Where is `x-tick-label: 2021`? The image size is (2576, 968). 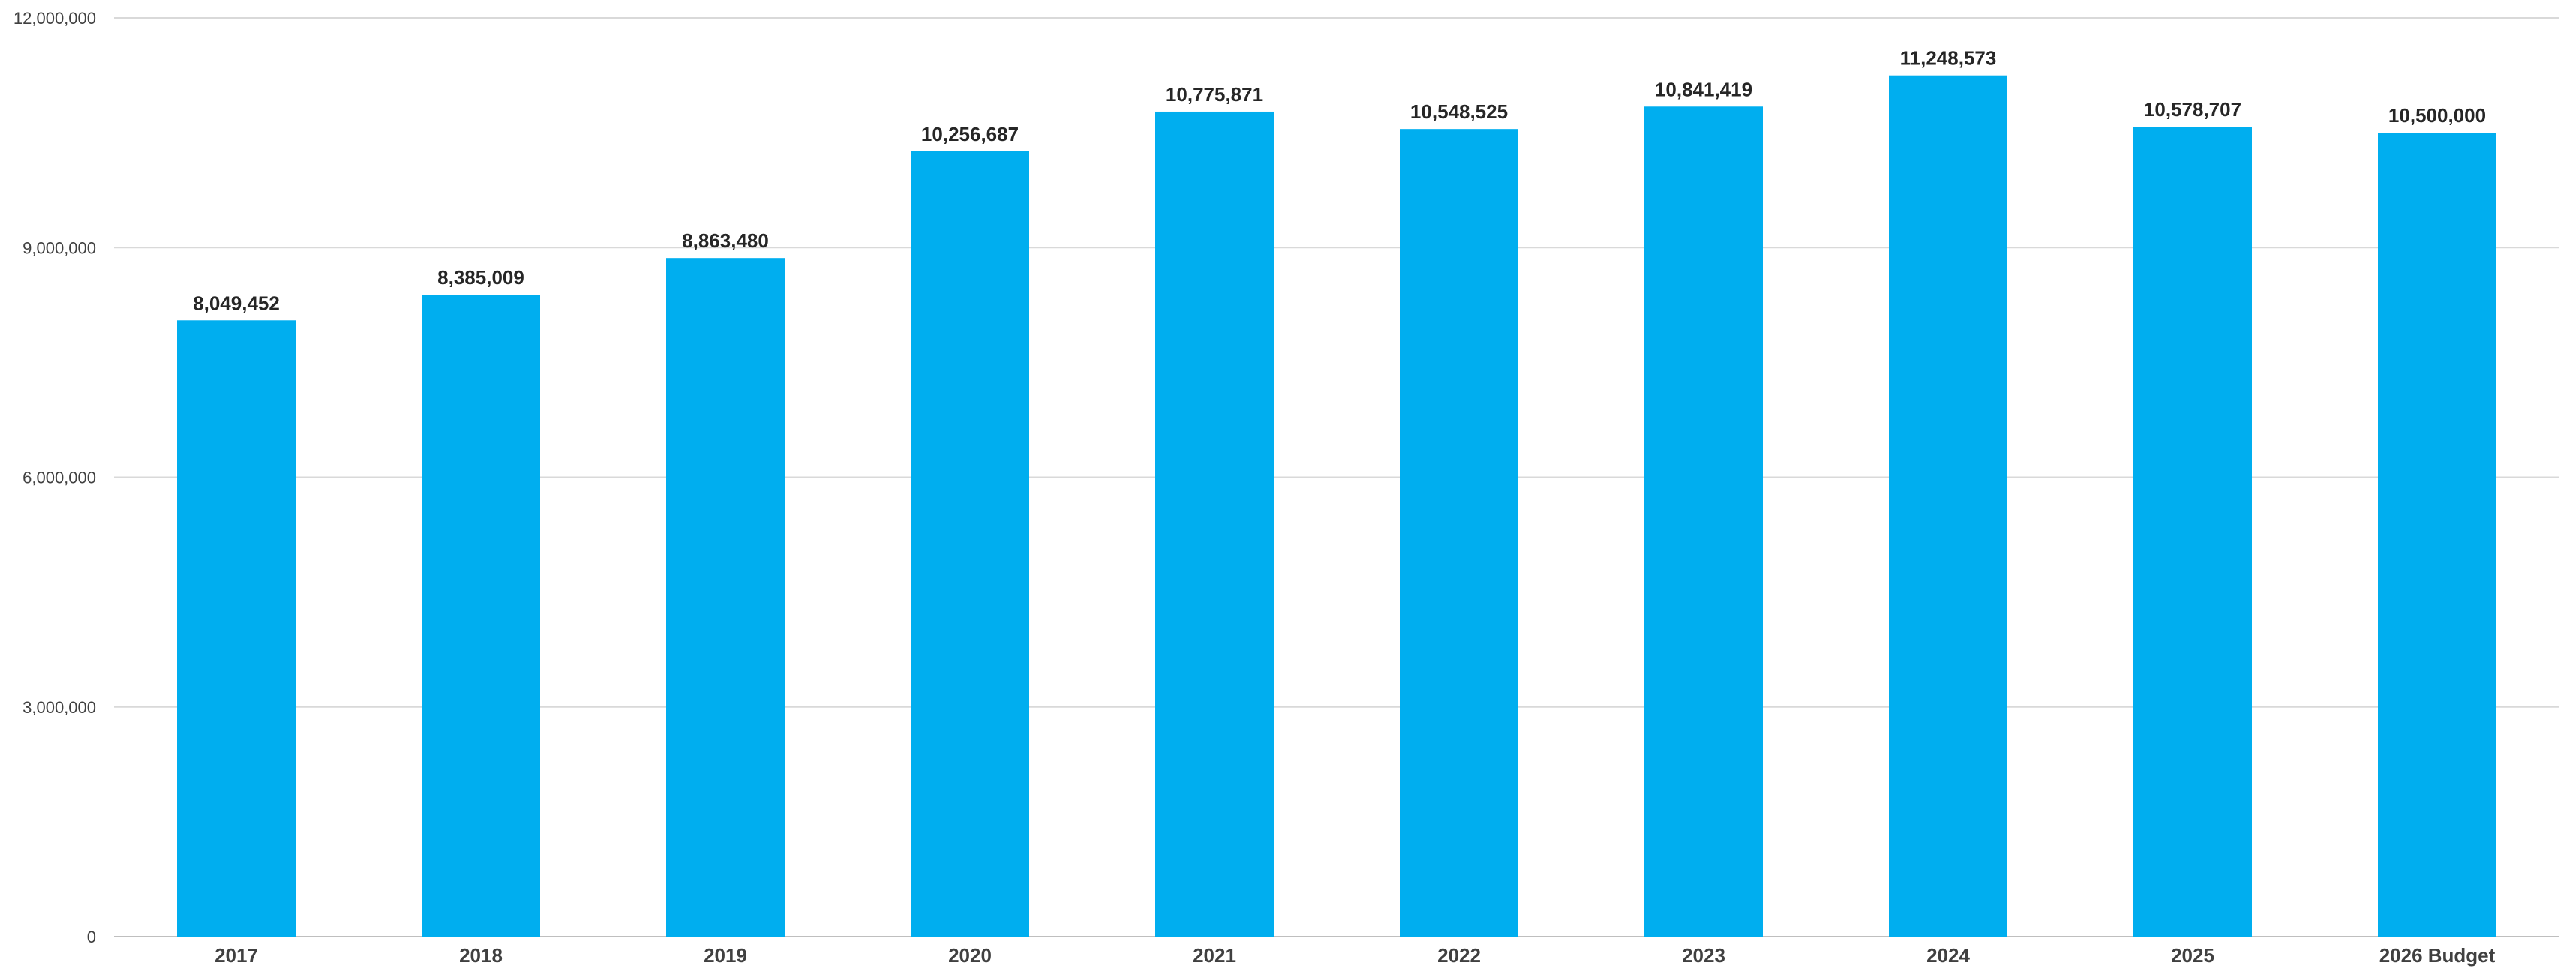
x-tick-label: 2021 is located at coordinates (1214, 955).